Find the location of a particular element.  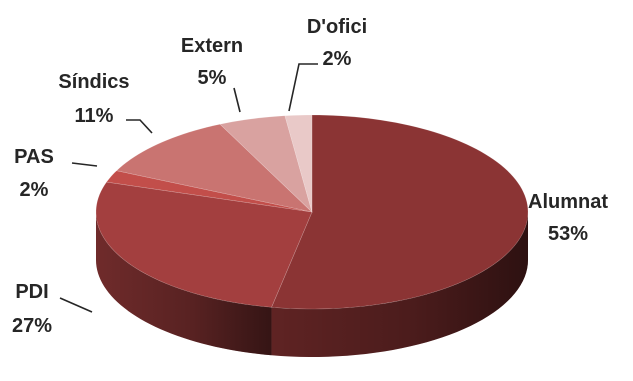

pie-slice-extern is located at coordinates (266, 164).